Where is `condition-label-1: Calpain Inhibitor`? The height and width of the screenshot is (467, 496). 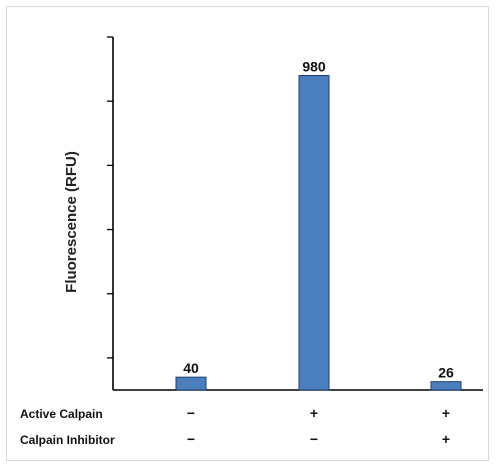 condition-label-1: Calpain Inhibitor is located at coordinates (67, 440).